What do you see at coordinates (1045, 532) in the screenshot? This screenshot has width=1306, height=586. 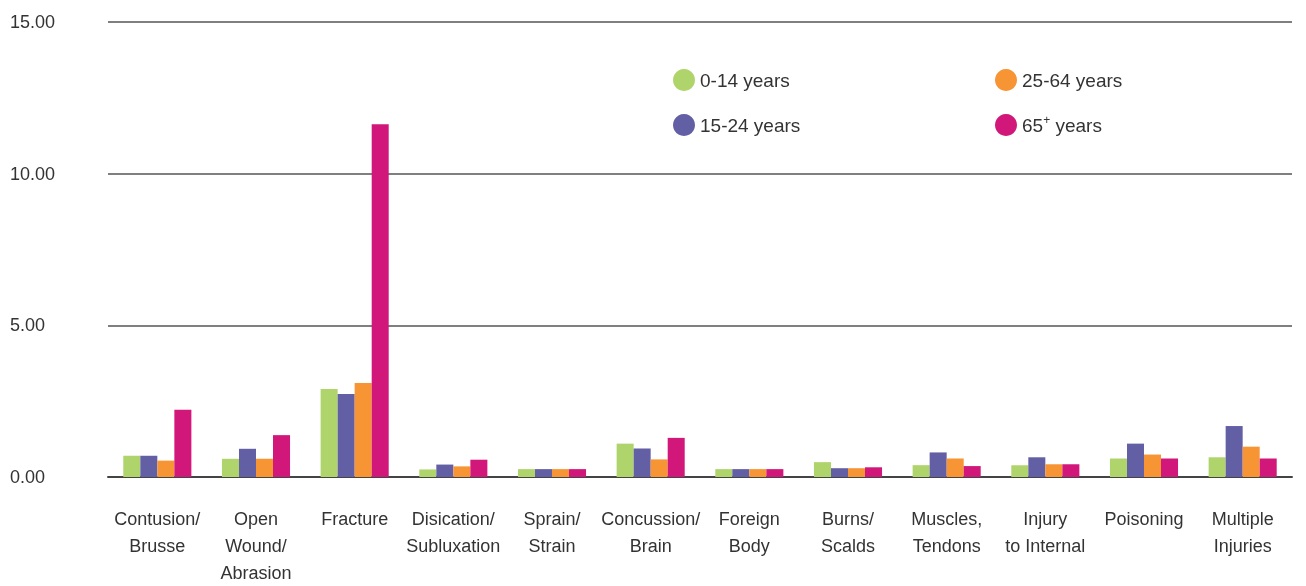 I see `x-tick-label: Injury to Internal` at bounding box center [1045, 532].